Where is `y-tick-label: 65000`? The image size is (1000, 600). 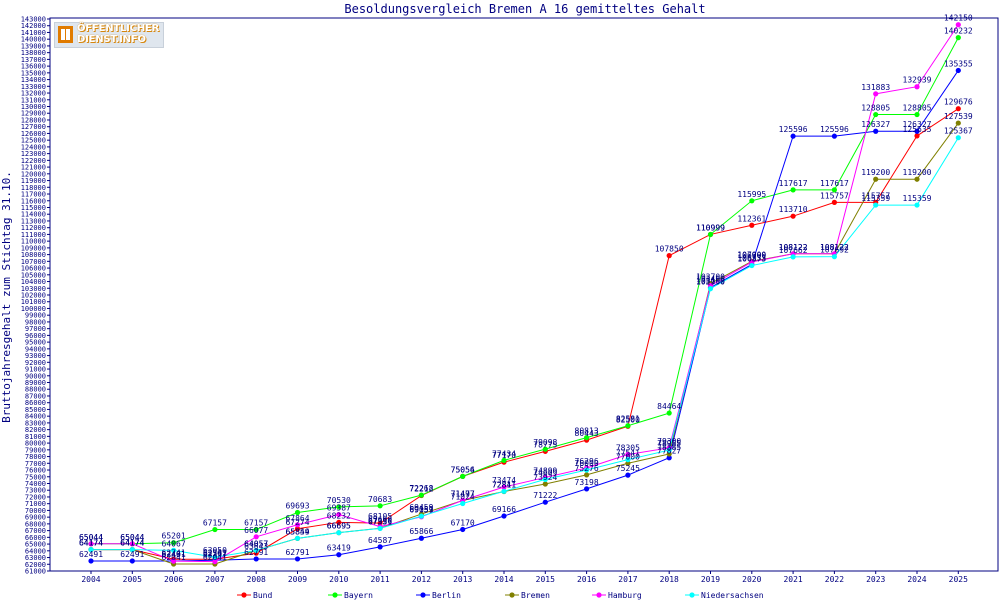
y-tick-label: 65000 is located at coordinates (35, 545).